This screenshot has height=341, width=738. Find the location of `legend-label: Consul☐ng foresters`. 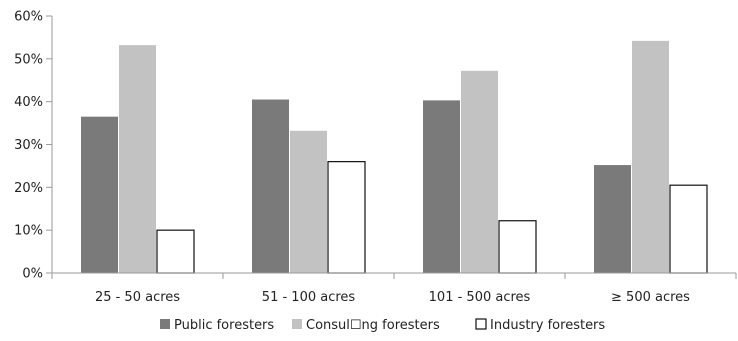

legend-label: Consul☐ng foresters is located at coordinates (373, 325).